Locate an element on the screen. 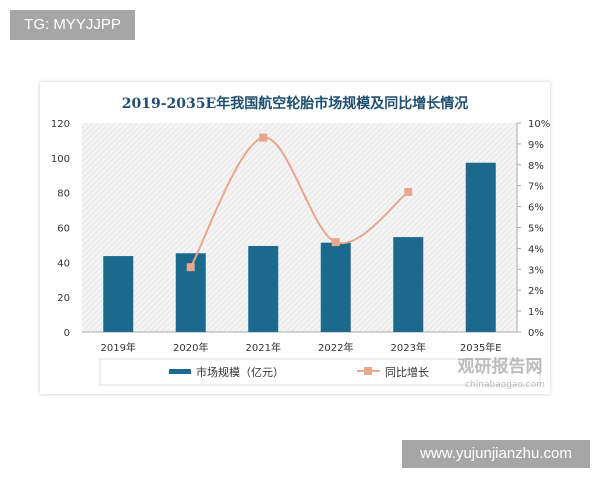  watermark: 观研报告网 chinabaogao.com is located at coordinates (501, 373).